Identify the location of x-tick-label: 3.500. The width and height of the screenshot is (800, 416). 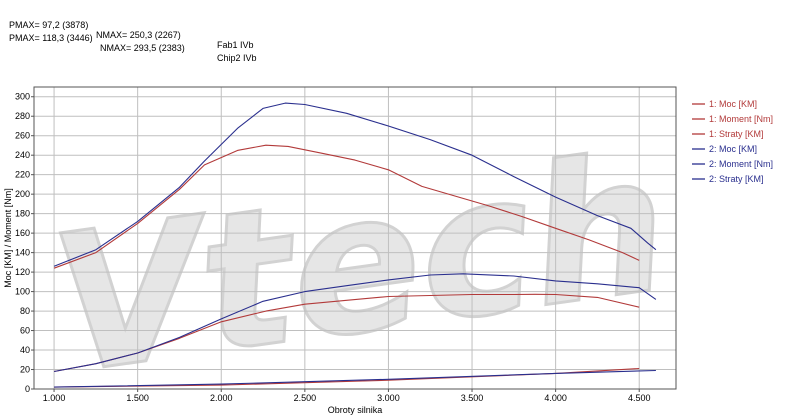
(472, 398).